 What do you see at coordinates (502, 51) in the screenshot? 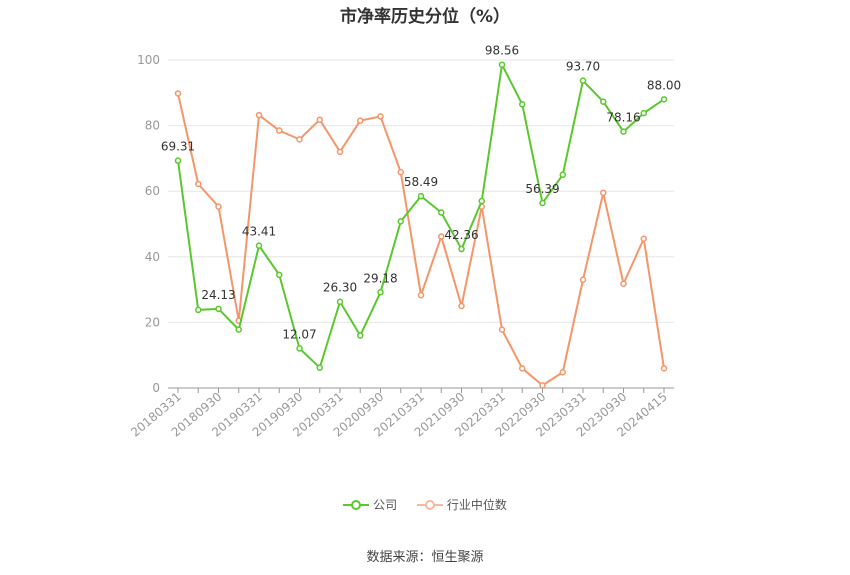
I see `data-label-company: 98.56` at bounding box center [502, 51].